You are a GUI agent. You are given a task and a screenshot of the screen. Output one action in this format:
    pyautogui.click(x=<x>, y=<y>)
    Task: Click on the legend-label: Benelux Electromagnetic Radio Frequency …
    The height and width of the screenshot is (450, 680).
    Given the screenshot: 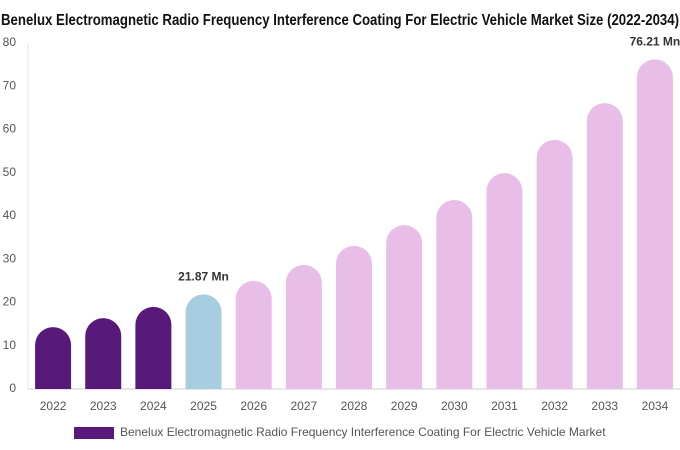 What is the action you would take?
    pyautogui.click(x=363, y=432)
    